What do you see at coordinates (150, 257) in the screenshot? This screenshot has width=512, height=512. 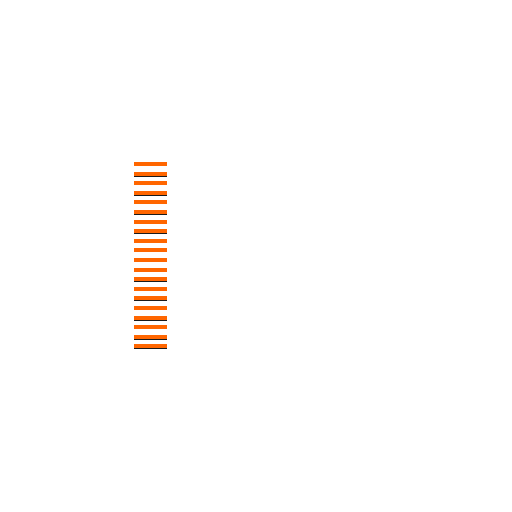 I see `stripe-stack` at bounding box center [150, 257].